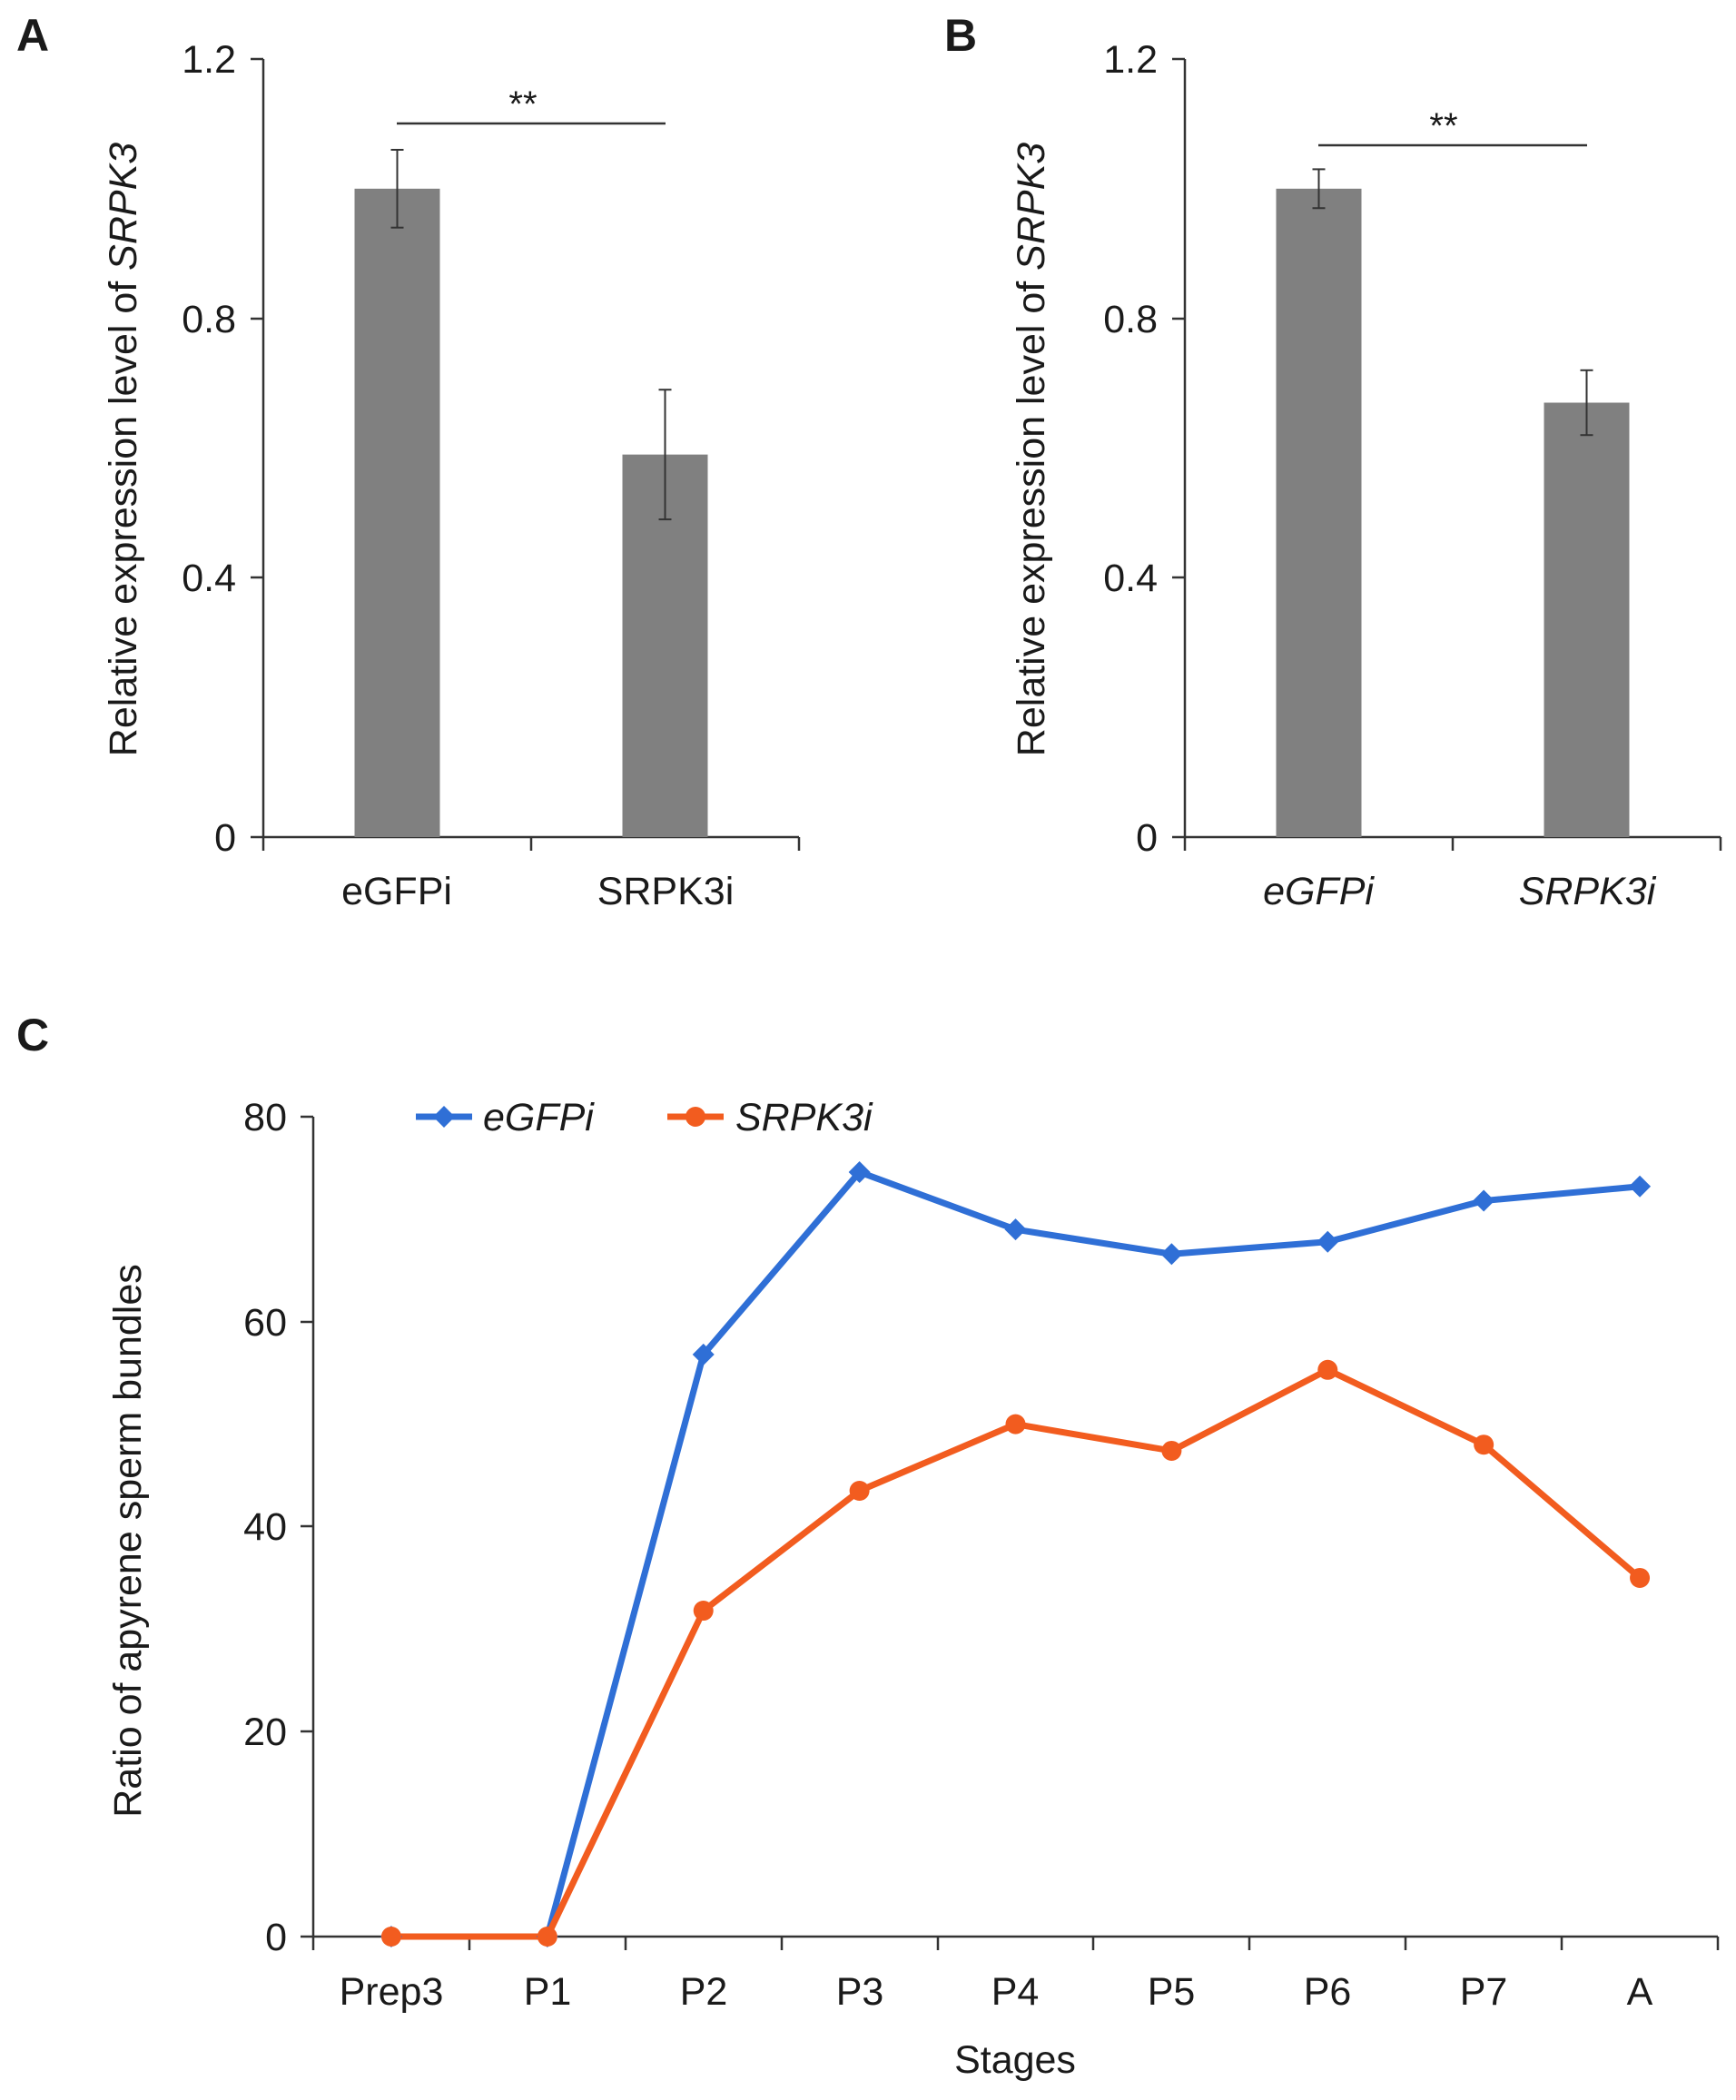 This screenshot has width=1736, height=2100. I want to click on panel-a-y-tick-label: 0.4, so click(209, 578).